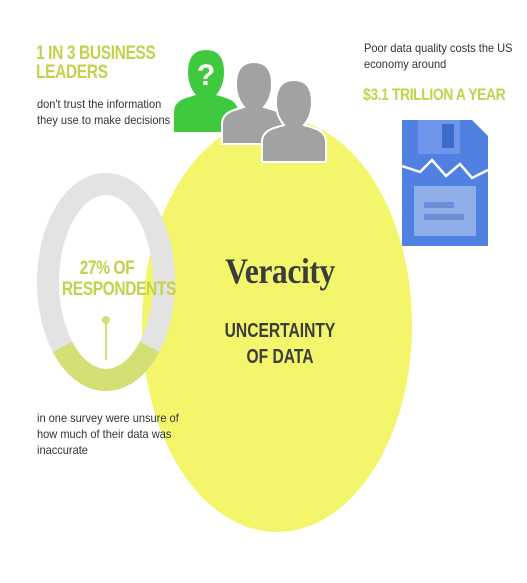 The width and height of the screenshot is (527, 583). I want to click on leaders-desc-line2: they use to make decisions, so click(104, 120).